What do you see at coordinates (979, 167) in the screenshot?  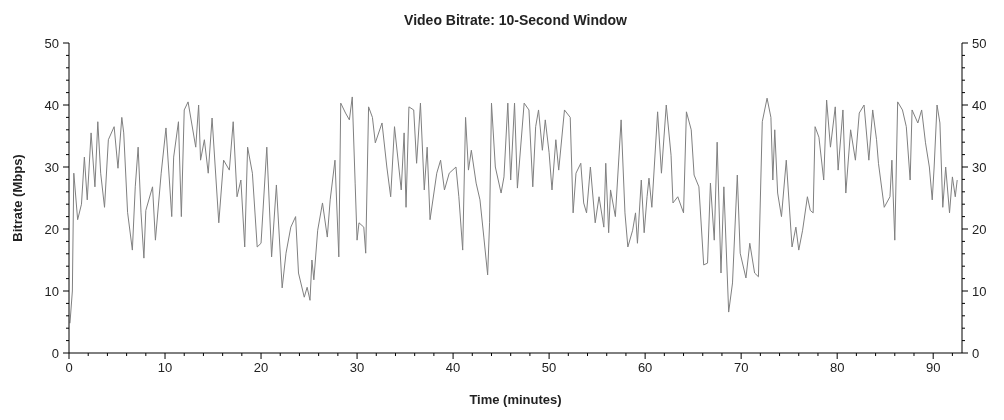 I see `y2-tick-label: 30` at bounding box center [979, 167].